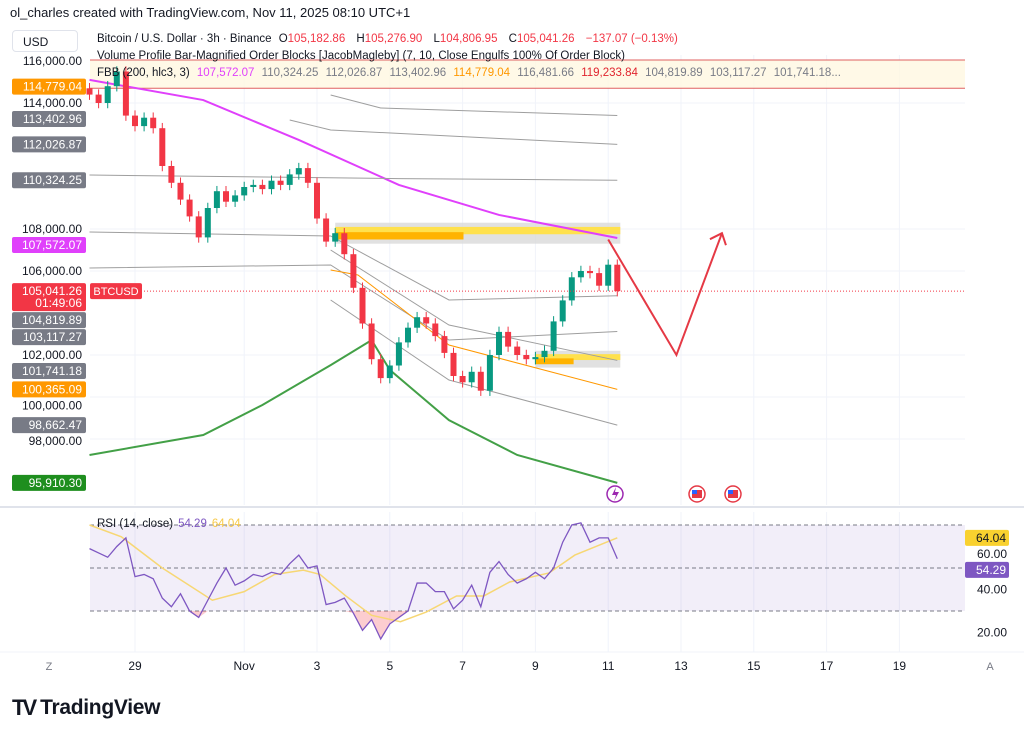 This screenshot has height=735, width=1024. Describe the element at coordinates (462, 666) in the screenshot. I see `time-tick-label: 7` at that location.